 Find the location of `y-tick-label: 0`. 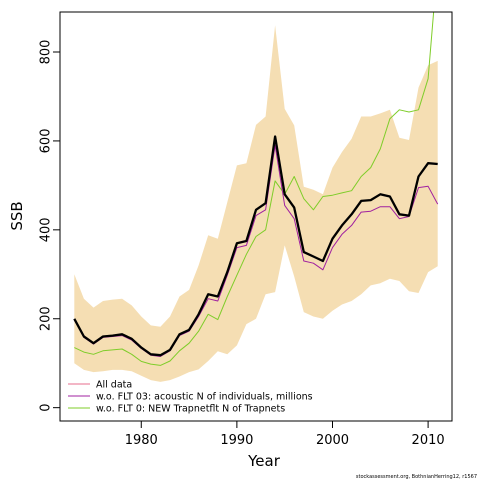

y-tick-label: 0 is located at coordinates (46, 408).